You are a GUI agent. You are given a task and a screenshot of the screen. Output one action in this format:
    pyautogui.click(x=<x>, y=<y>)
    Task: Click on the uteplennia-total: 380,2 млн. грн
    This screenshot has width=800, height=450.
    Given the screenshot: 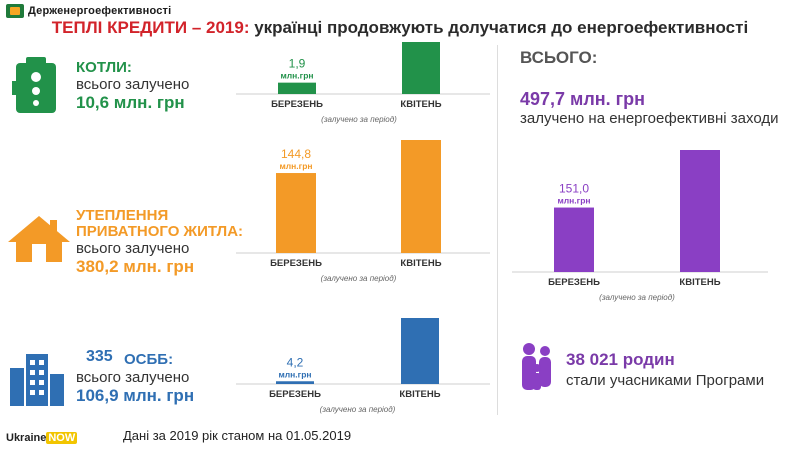 What is the action you would take?
    pyautogui.click(x=135, y=266)
    